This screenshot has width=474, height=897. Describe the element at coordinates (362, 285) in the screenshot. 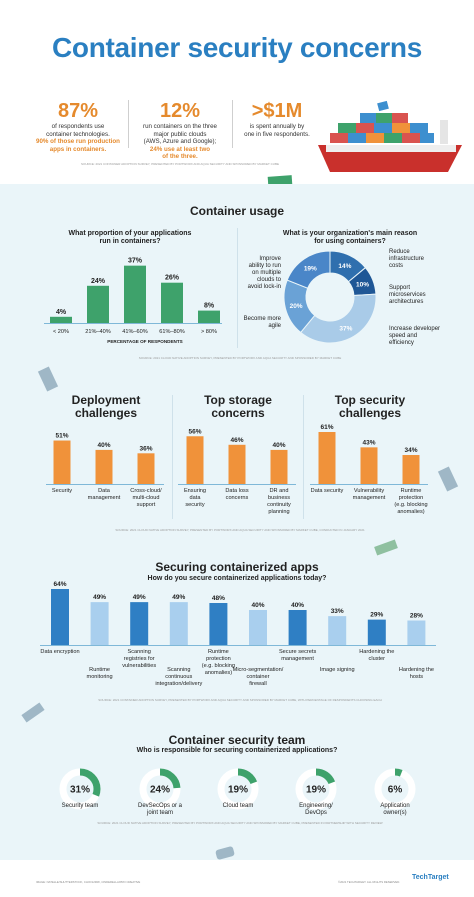

I see `data-label: 10%` at that location.